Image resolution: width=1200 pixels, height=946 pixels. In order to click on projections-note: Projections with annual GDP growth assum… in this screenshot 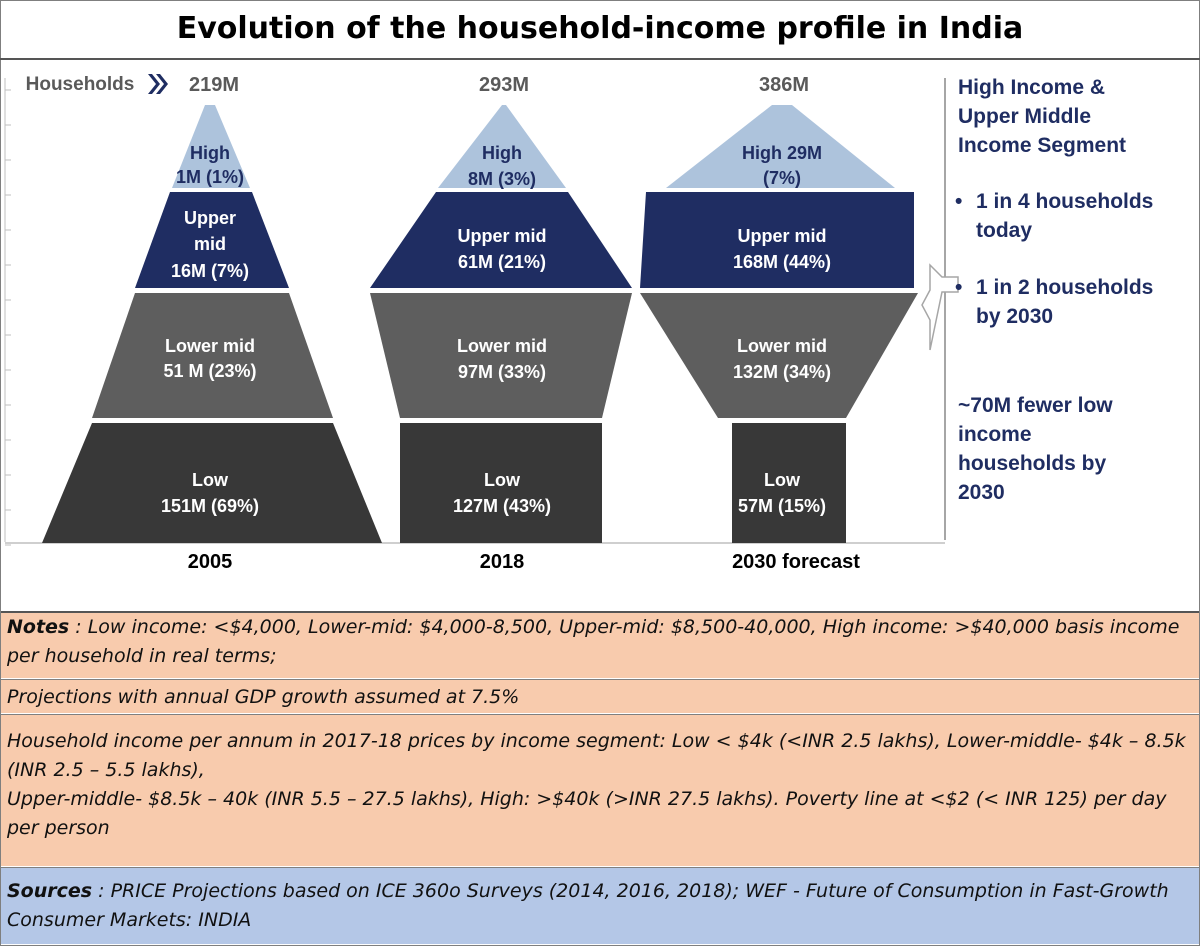, I will do `click(600, 696)`.